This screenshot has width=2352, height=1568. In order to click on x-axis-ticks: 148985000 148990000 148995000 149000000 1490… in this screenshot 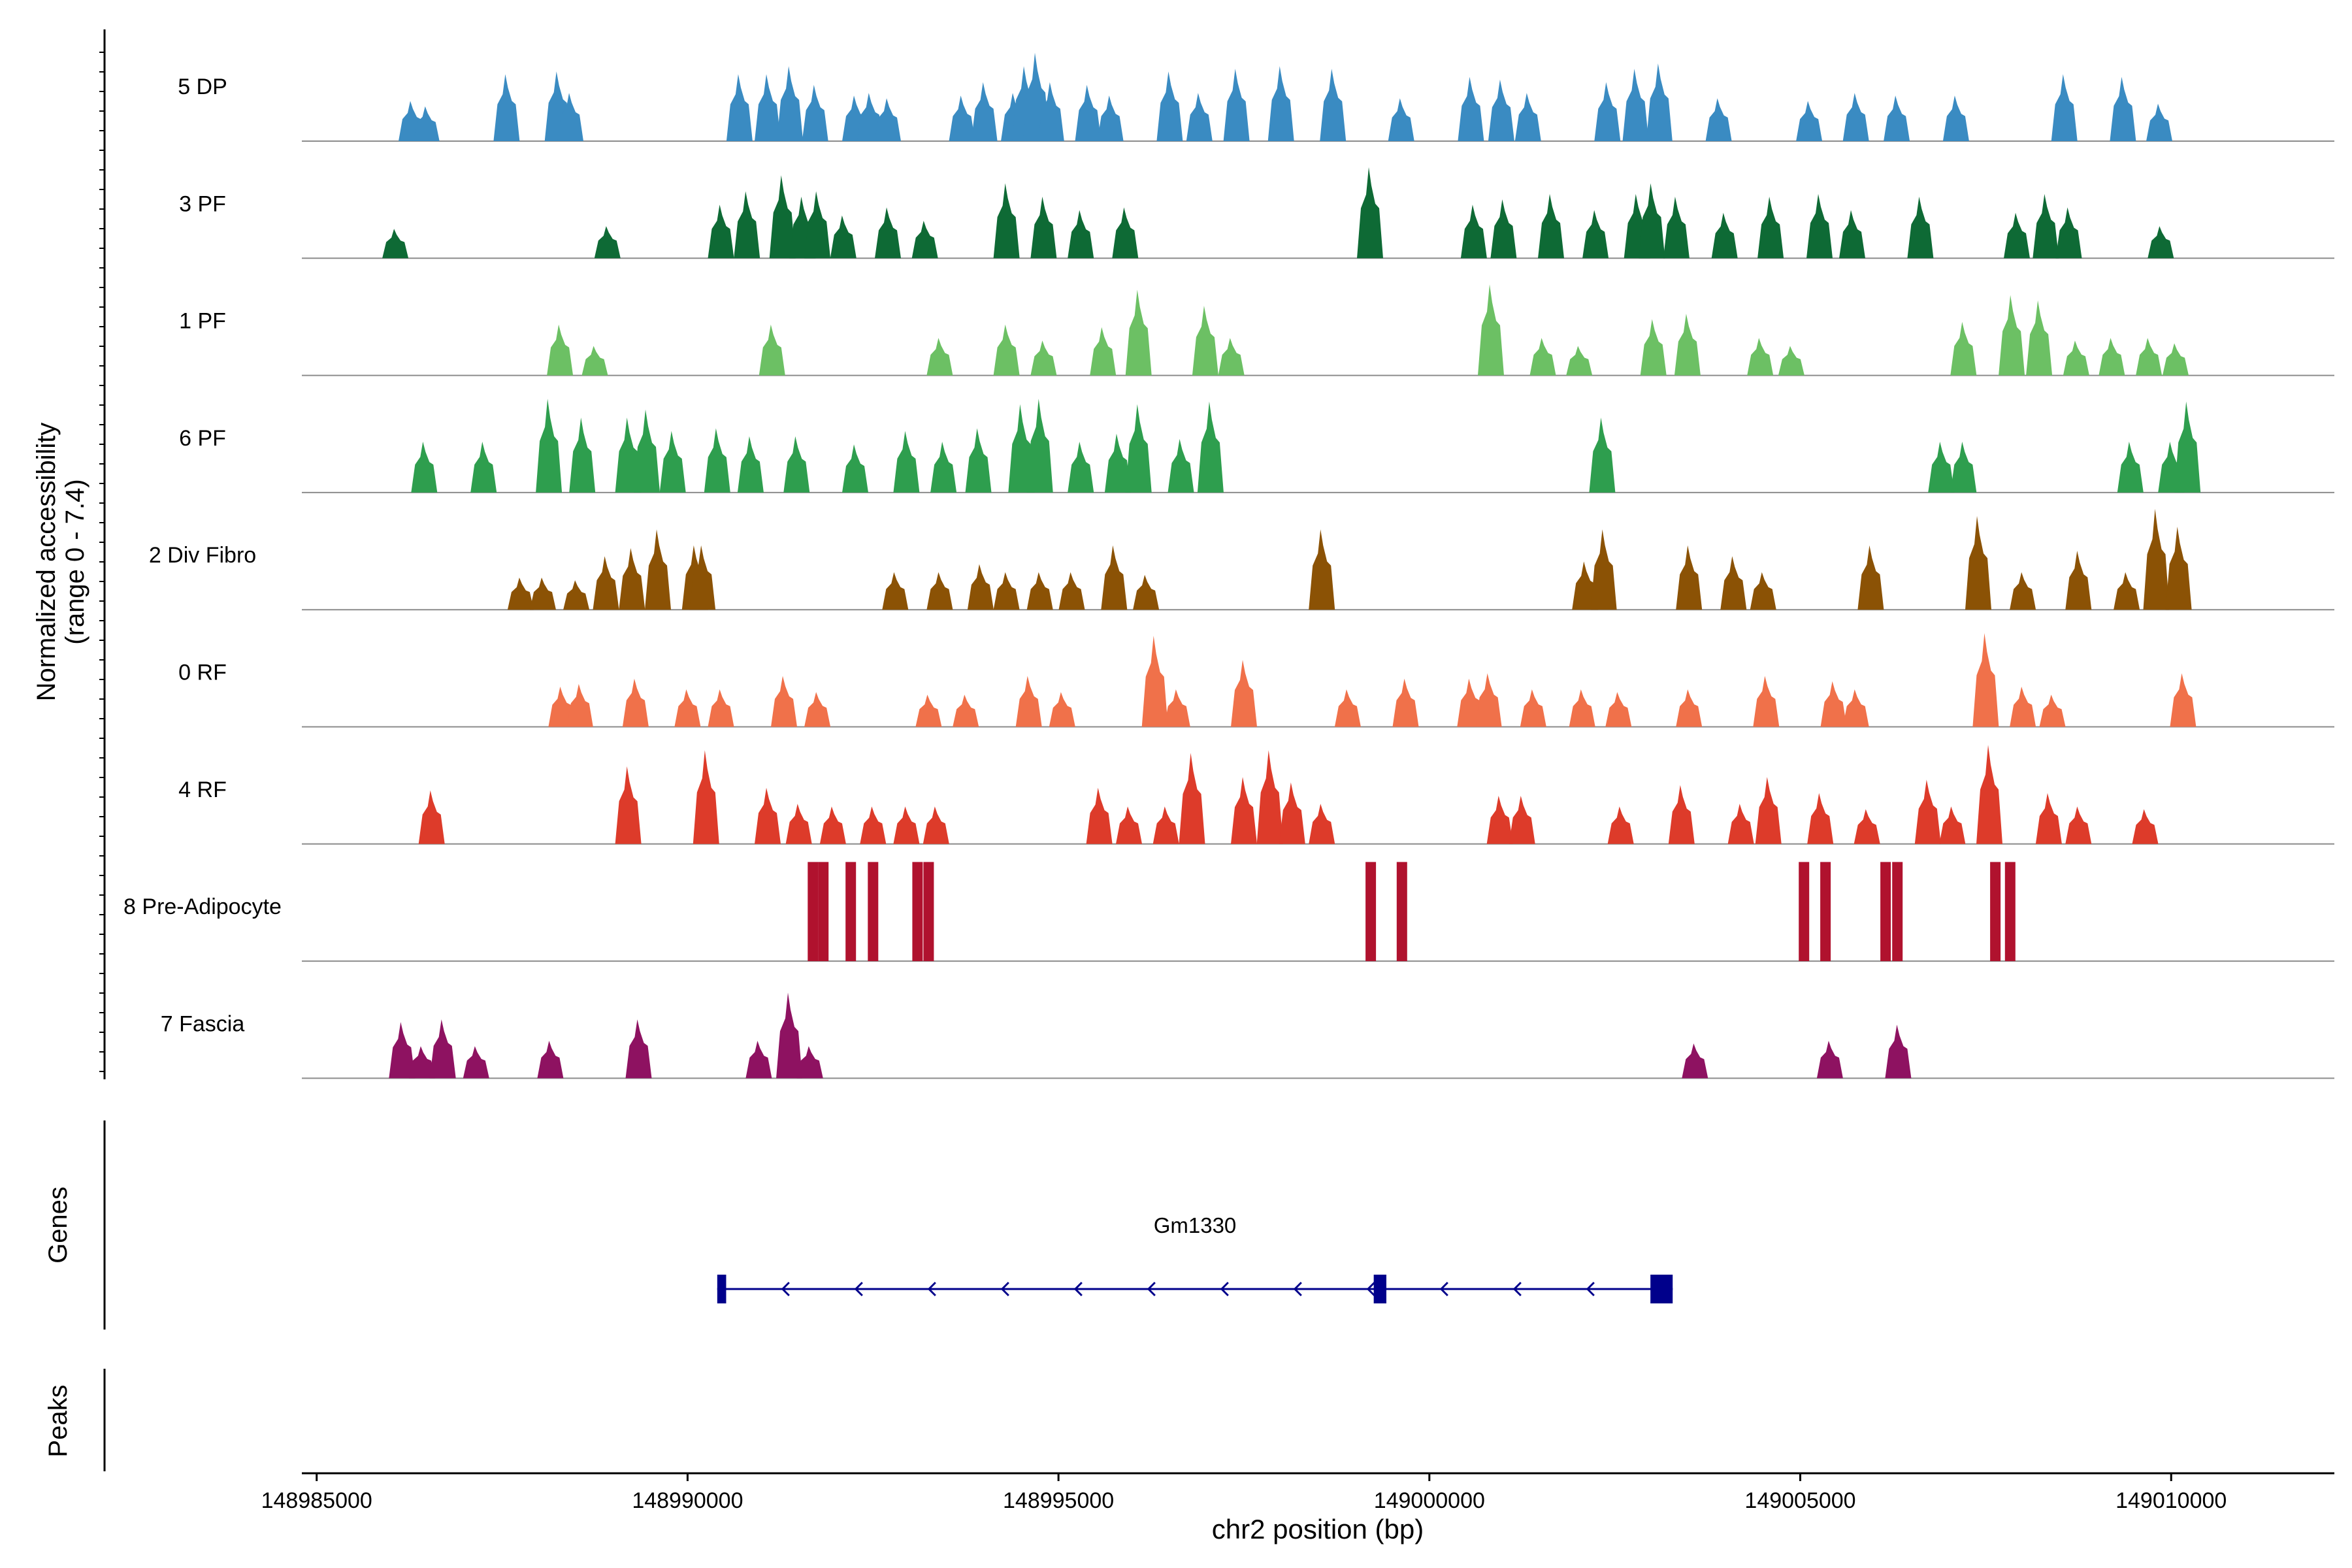, I will do `click(1244, 1493)`.